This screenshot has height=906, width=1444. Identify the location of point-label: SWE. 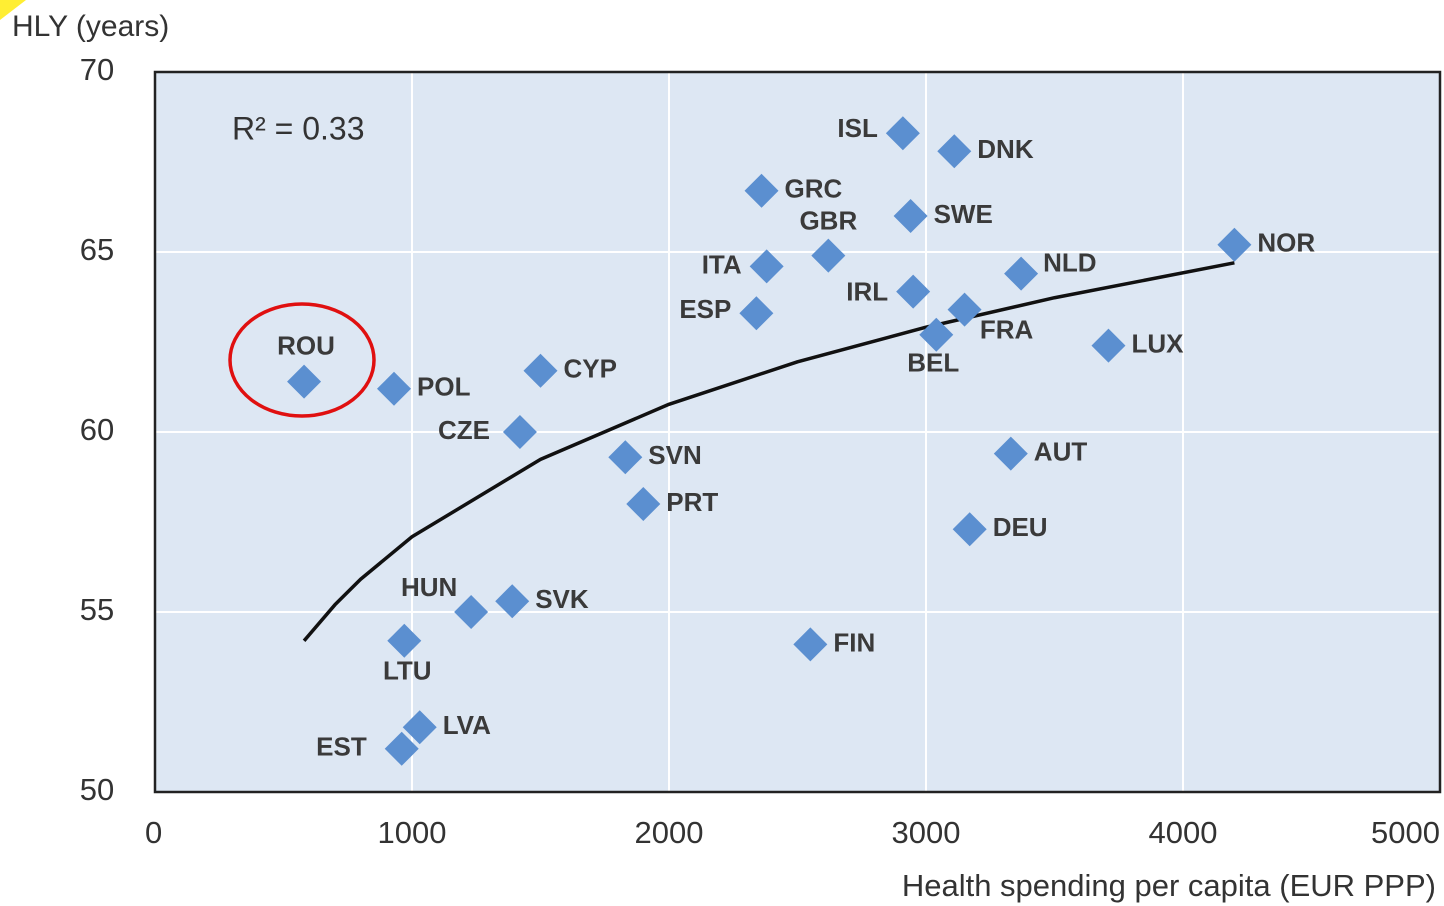
(963, 214).